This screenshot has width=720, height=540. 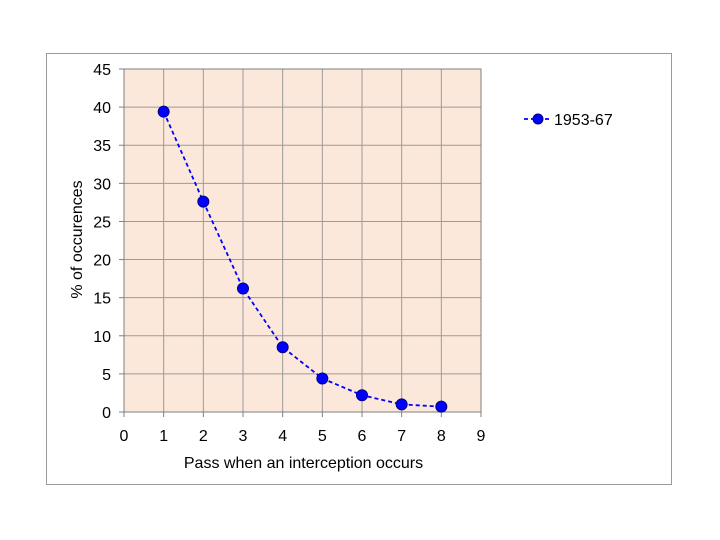 I want to click on y-tick-label-45: 45, so click(x=102, y=70).